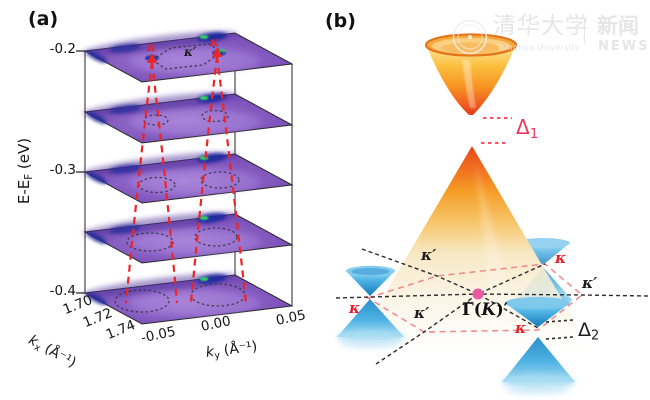 Image resolution: width=650 pixels, height=400 pixels. I want to click on panel-a-label: (a), so click(43, 19).